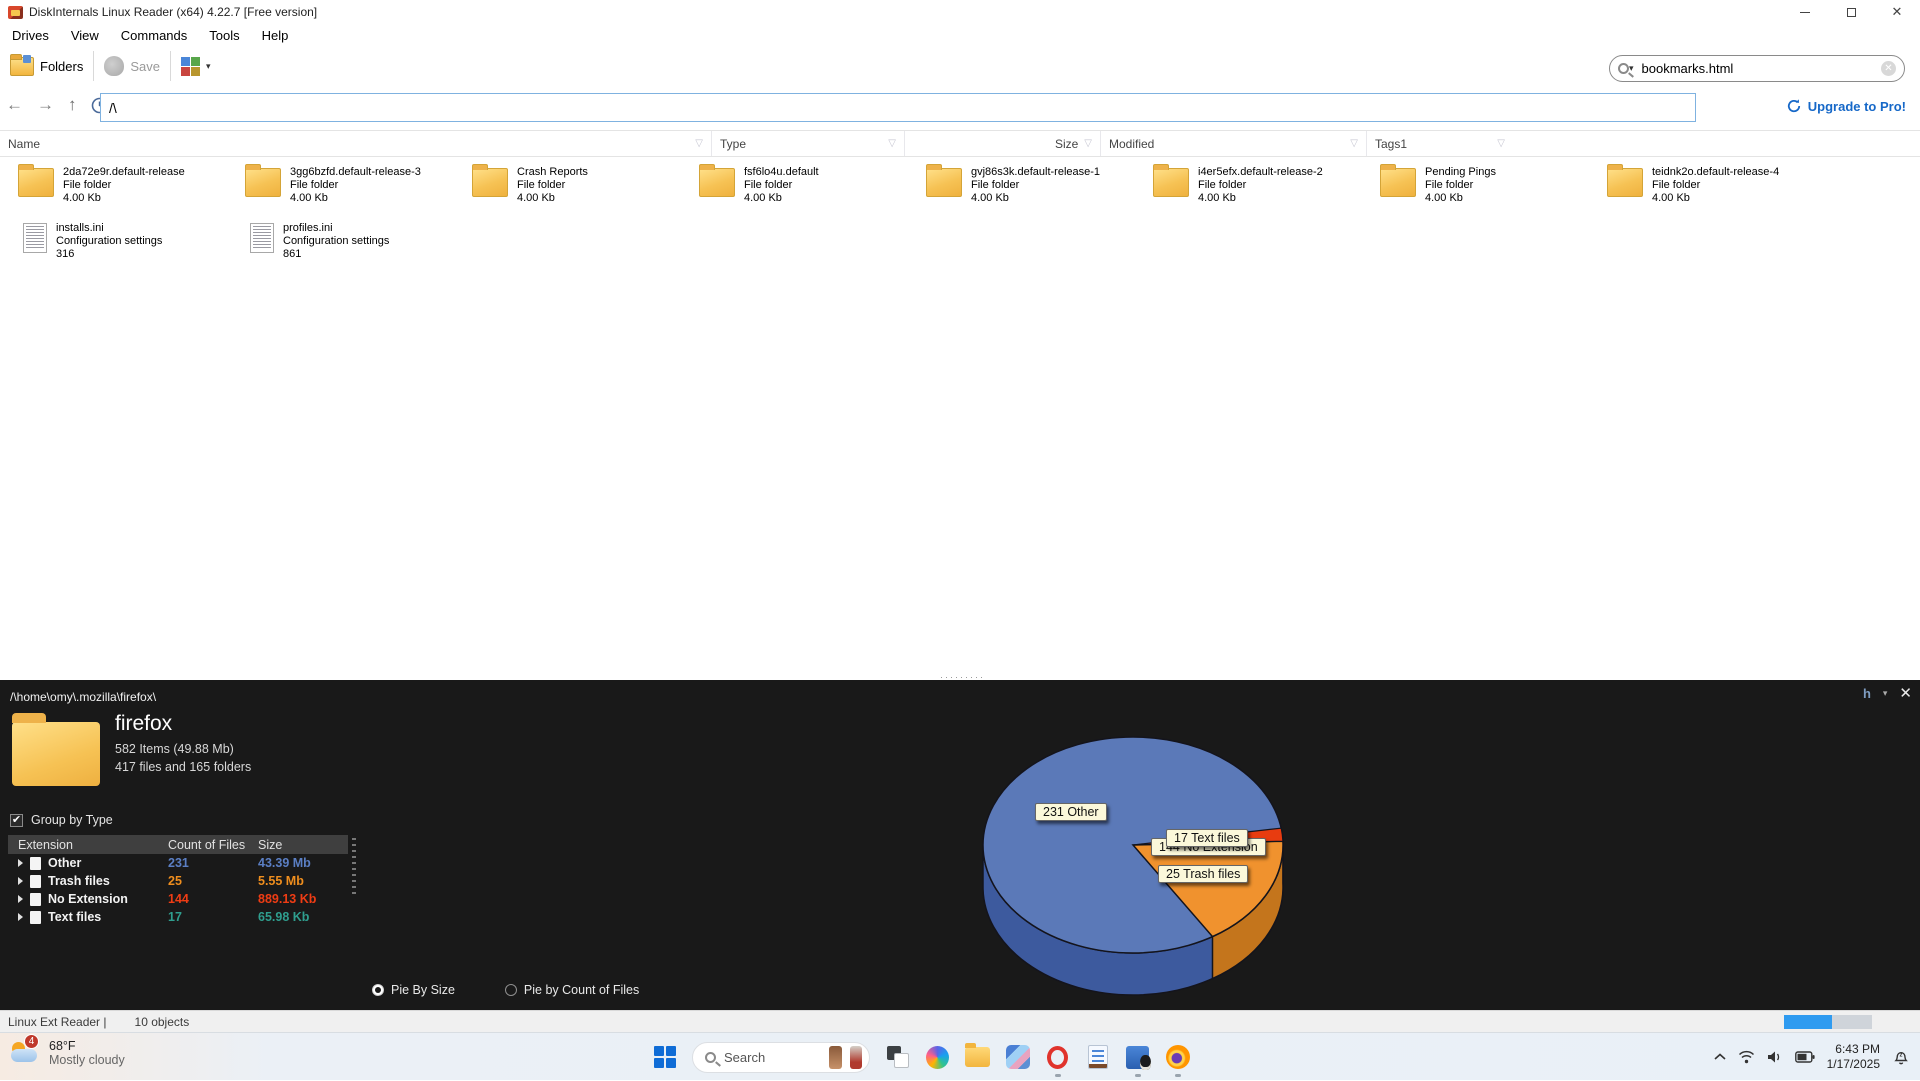 The height and width of the screenshot is (1081, 1920). I want to click on column-name: Name ▽, so click(356, 143).